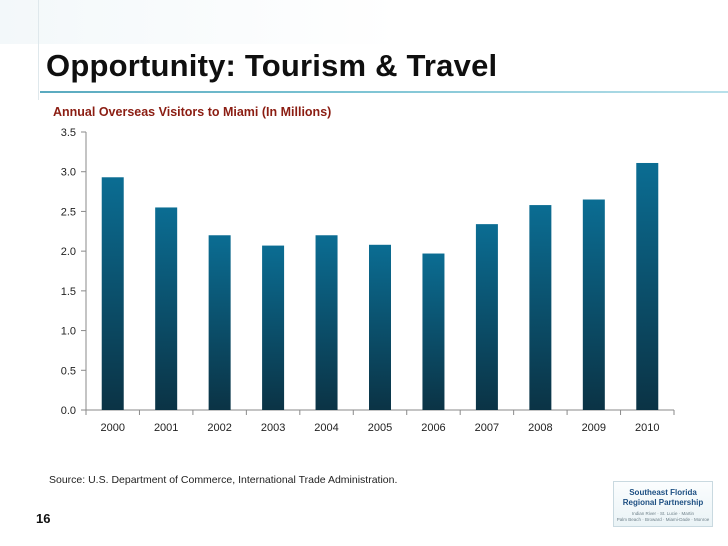 Image resolution: width=728 pixels, height=546 pixels. What do you see at coordinates (433, 428) in the screenshot?
I see `x-tick-label: 2006` at bounding box center [433, 428].